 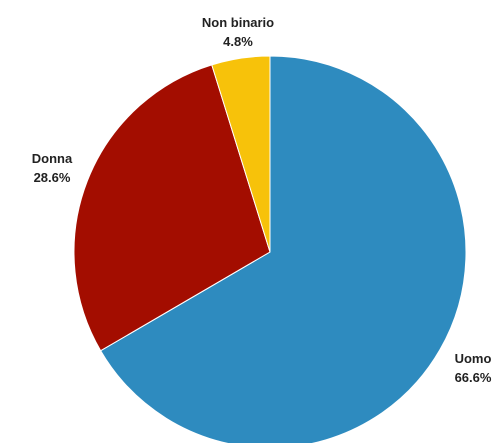 What do you see at coordinates (473, 358) in the screenshot?
I see `slice-label-uomo: Uomo` at bounding box center [473, 358].